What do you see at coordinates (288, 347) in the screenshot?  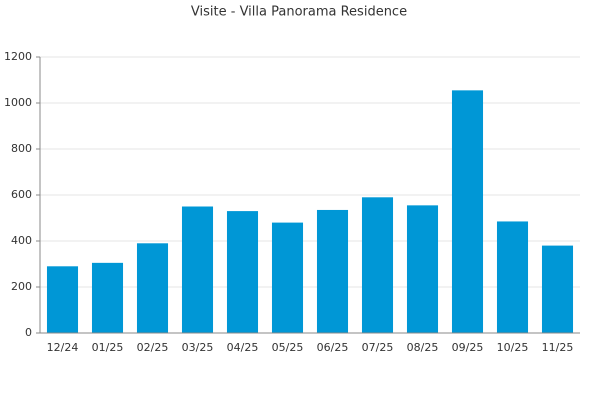 I see `x-tick-label: 05/25` at bounding box center [288, 347].